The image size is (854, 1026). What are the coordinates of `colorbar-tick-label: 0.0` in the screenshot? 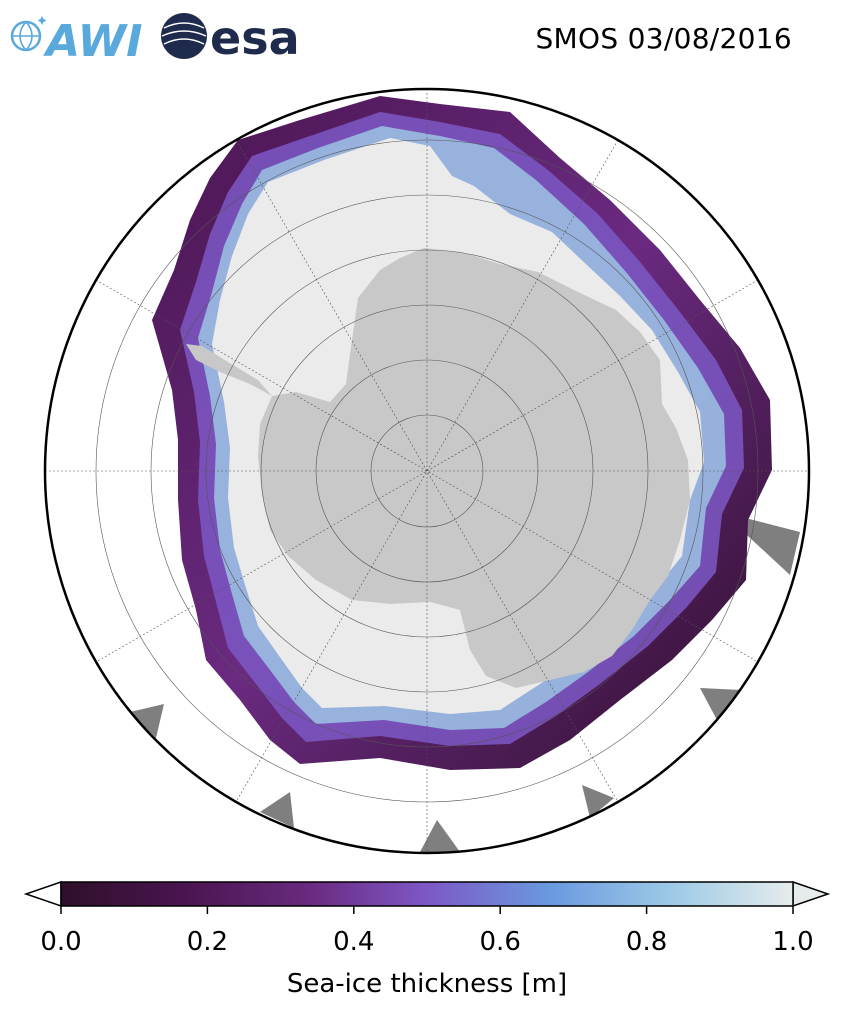 It's located at (60, 942).